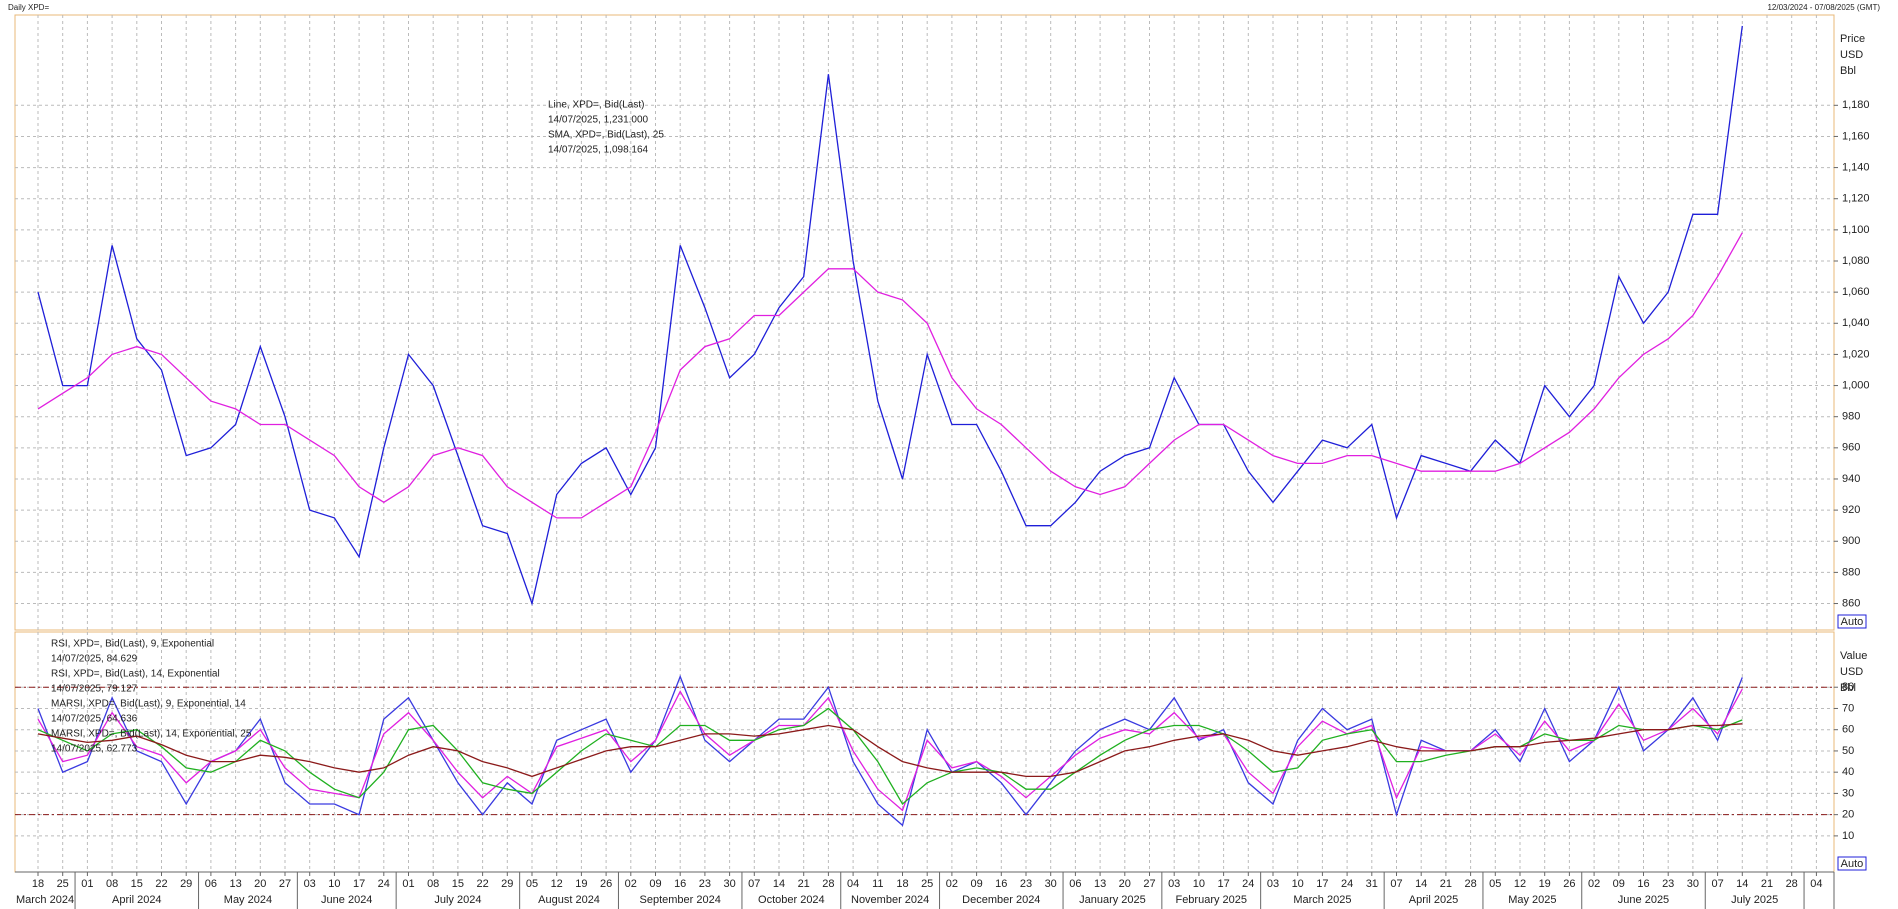  Describe the element at coordinates (1848, 815) in the screenshot. I see `y-tick-label: 20` at that location.